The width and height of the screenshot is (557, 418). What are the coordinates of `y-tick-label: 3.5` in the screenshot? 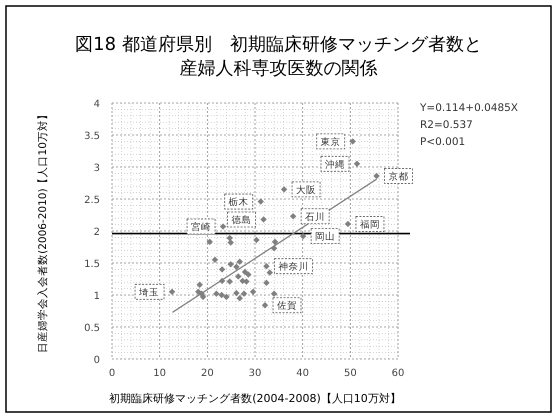 It's located at (92, 136).